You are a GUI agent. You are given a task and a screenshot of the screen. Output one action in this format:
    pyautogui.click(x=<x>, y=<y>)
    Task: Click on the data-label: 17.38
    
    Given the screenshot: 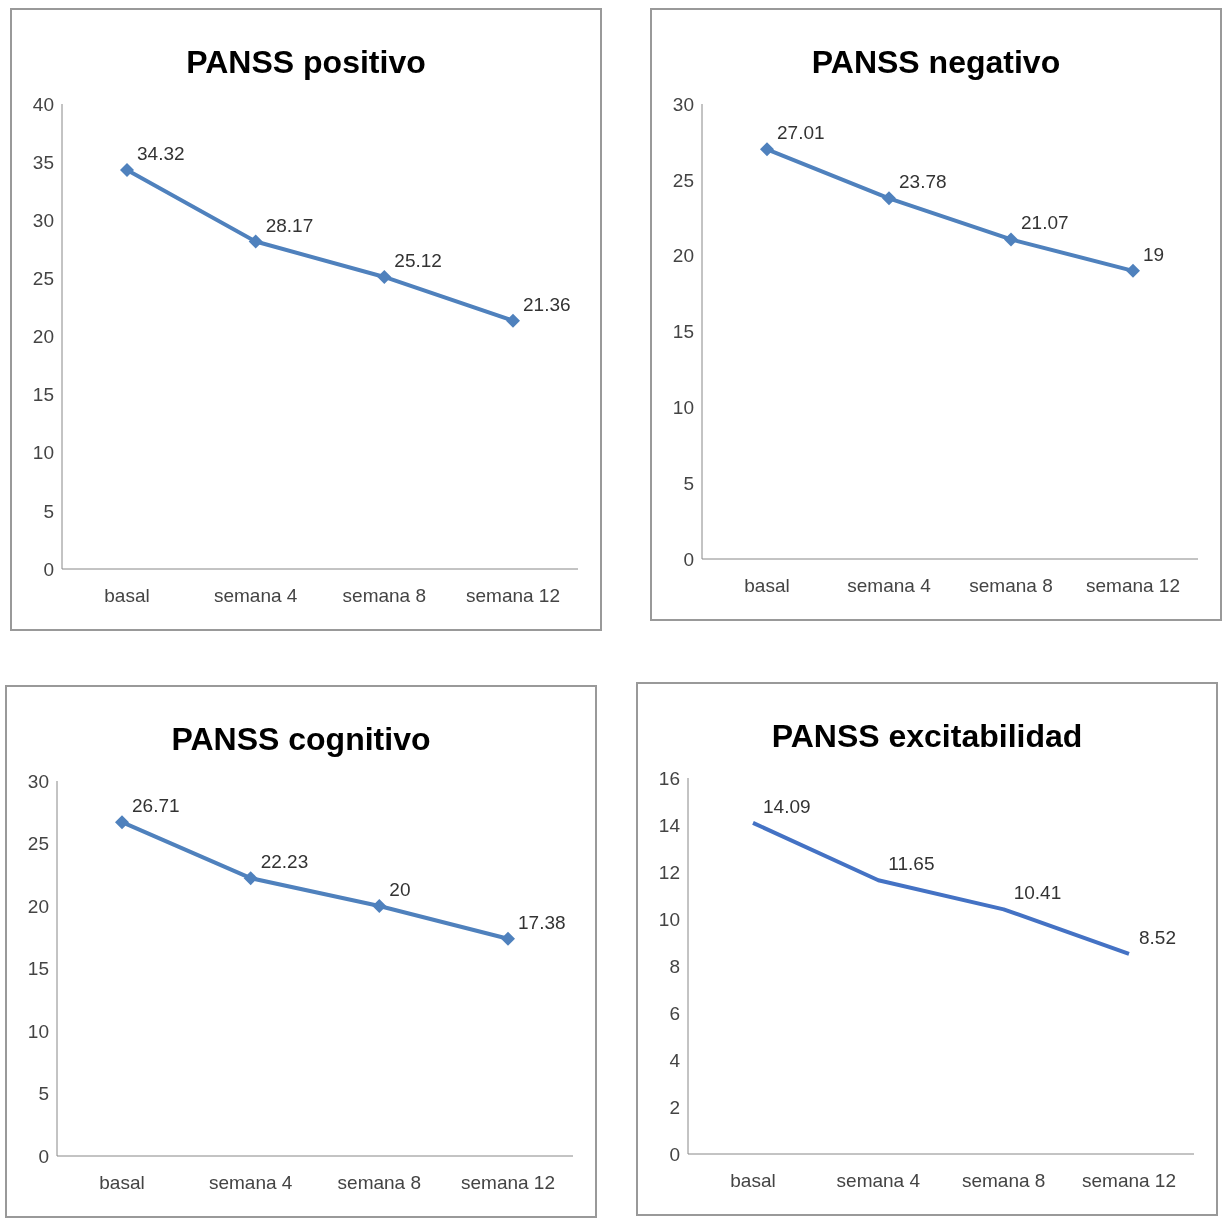 What is the action you would take?
    pyautogui.click(x=542, y=922)
    